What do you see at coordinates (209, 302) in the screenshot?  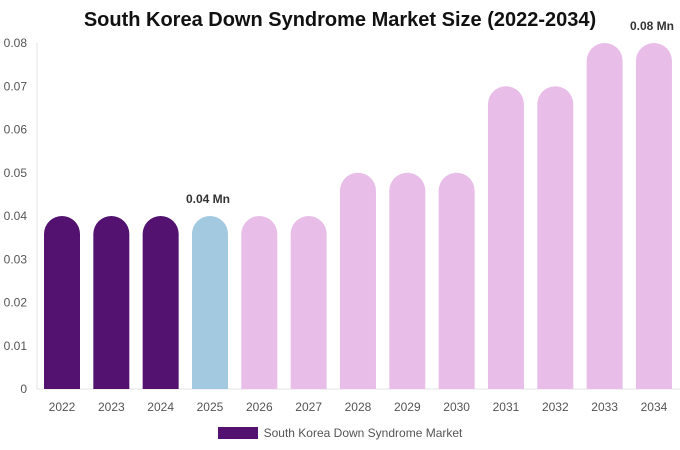 I see `bar-2025` at bounding box center [209, 302].